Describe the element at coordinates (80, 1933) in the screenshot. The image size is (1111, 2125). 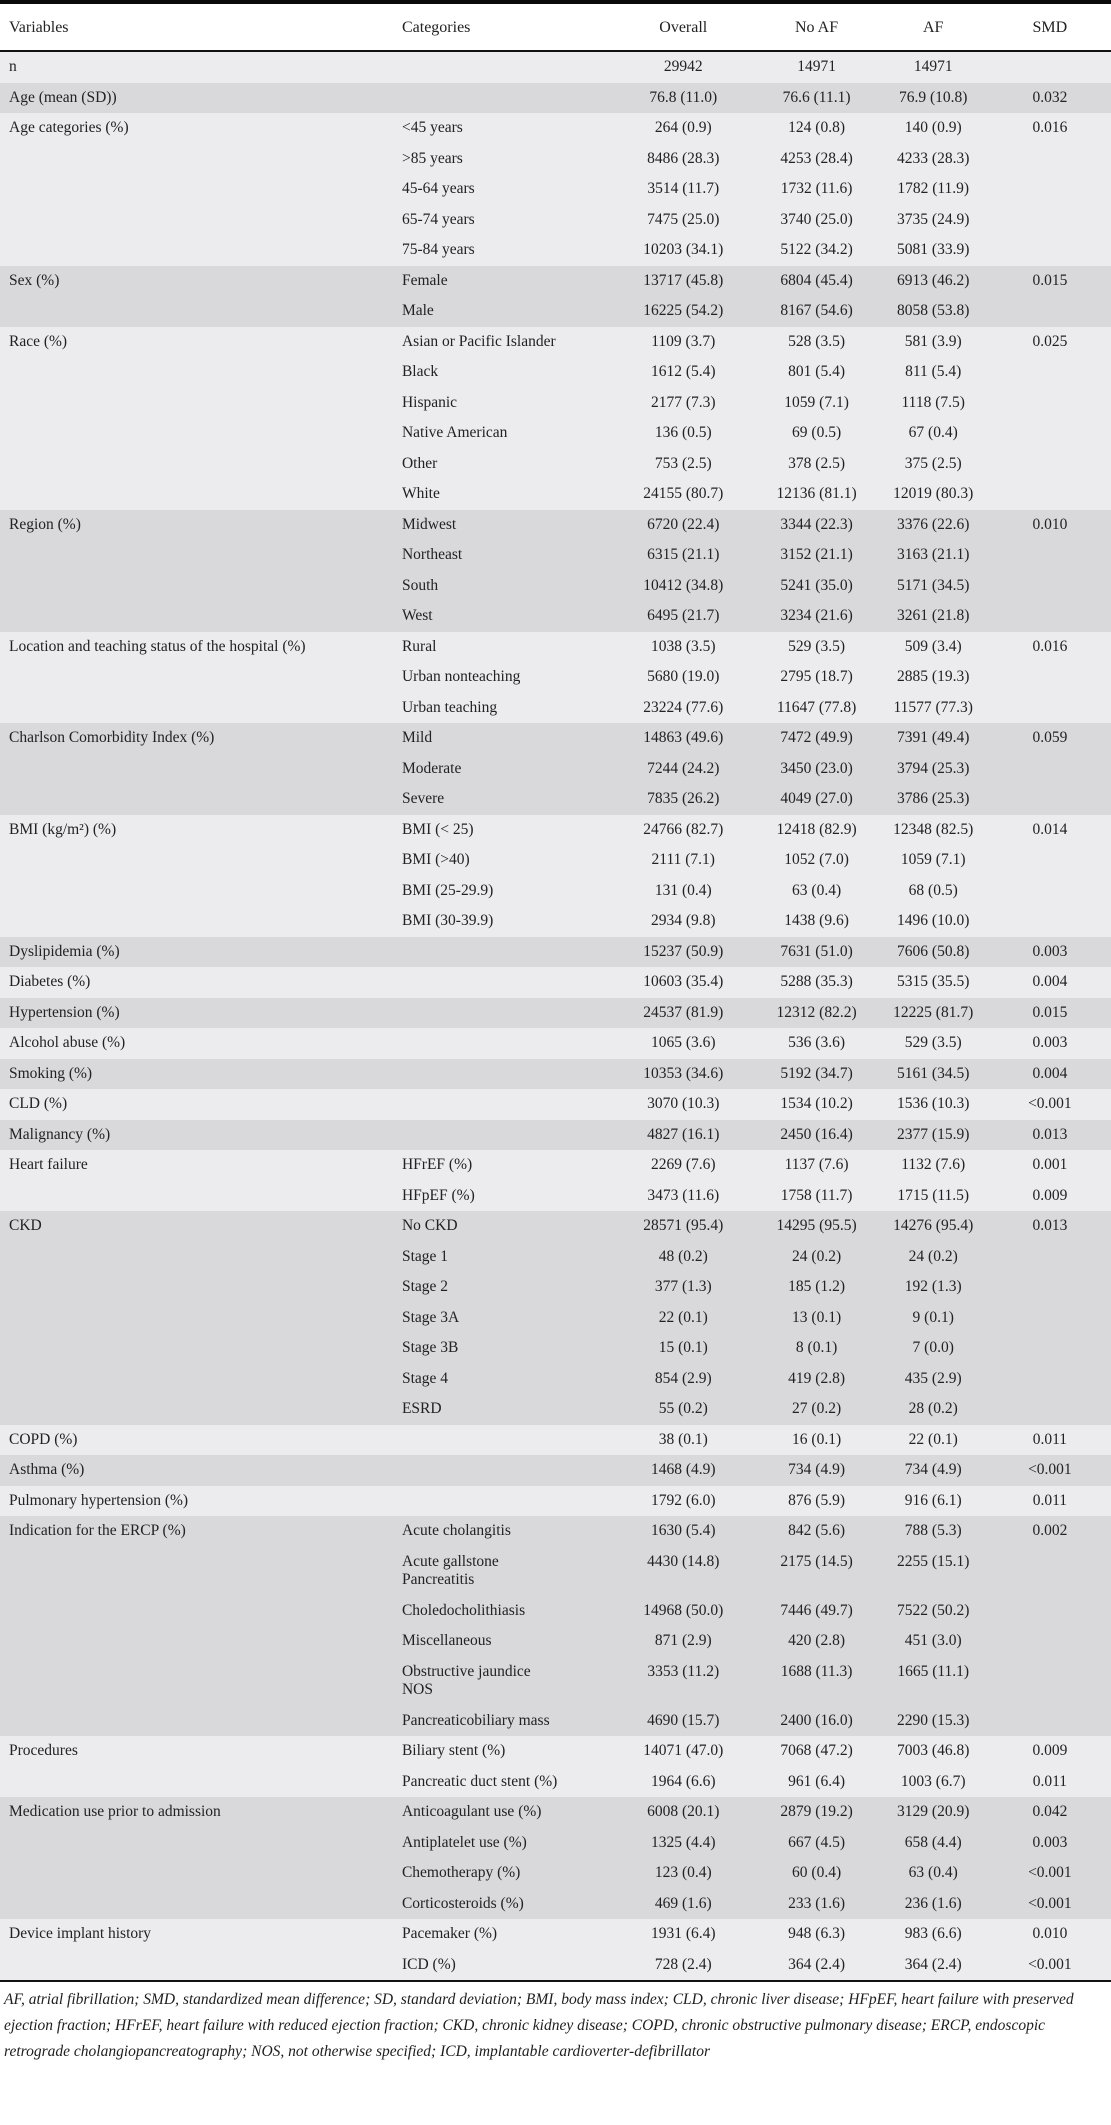
I see `cell-variable: Device implant history` at that location.